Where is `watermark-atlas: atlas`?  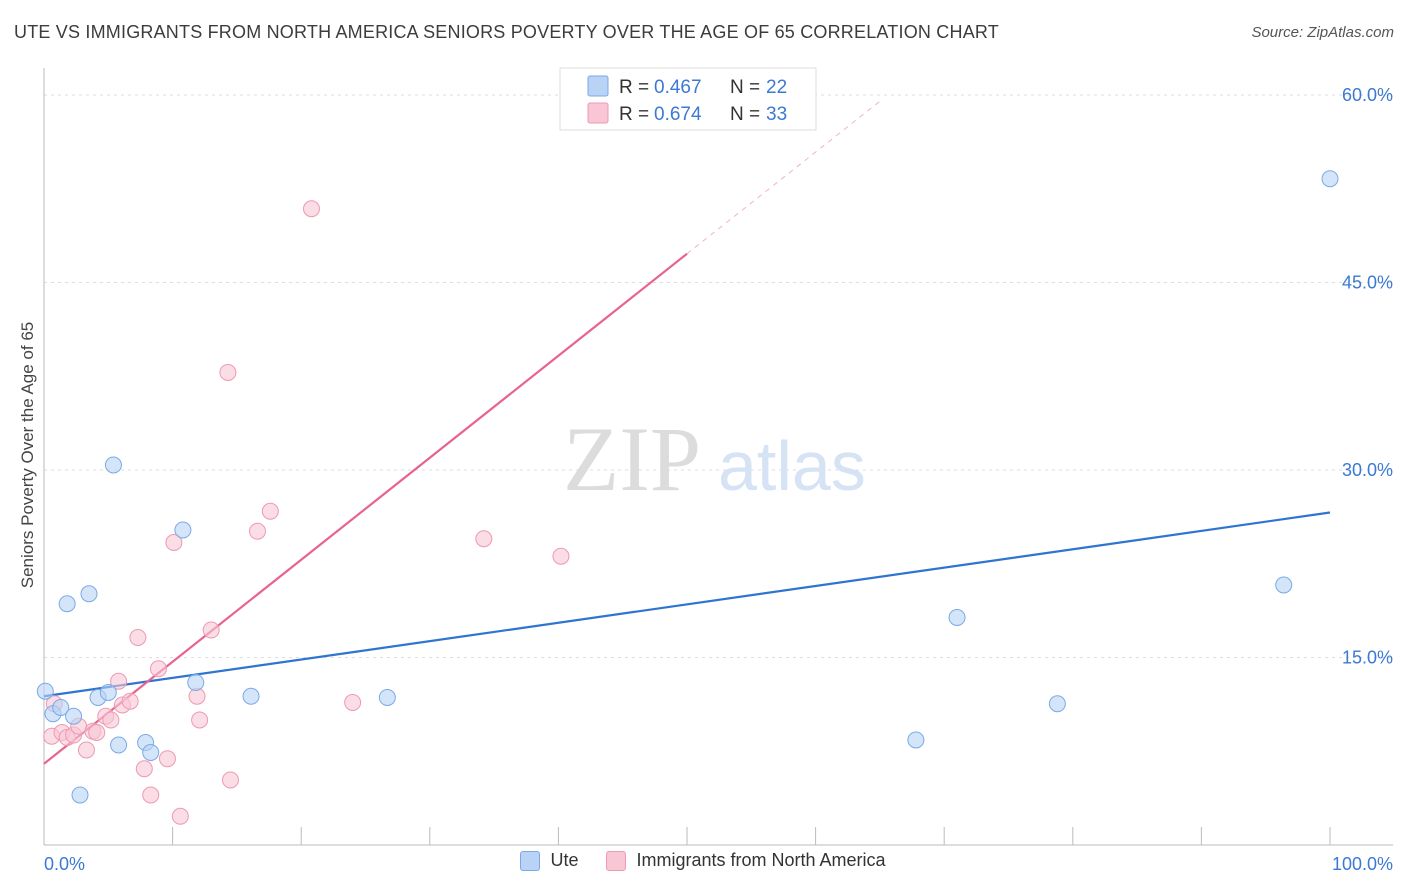 watermark-atlas: atlas is located at coordinates (792, 466).